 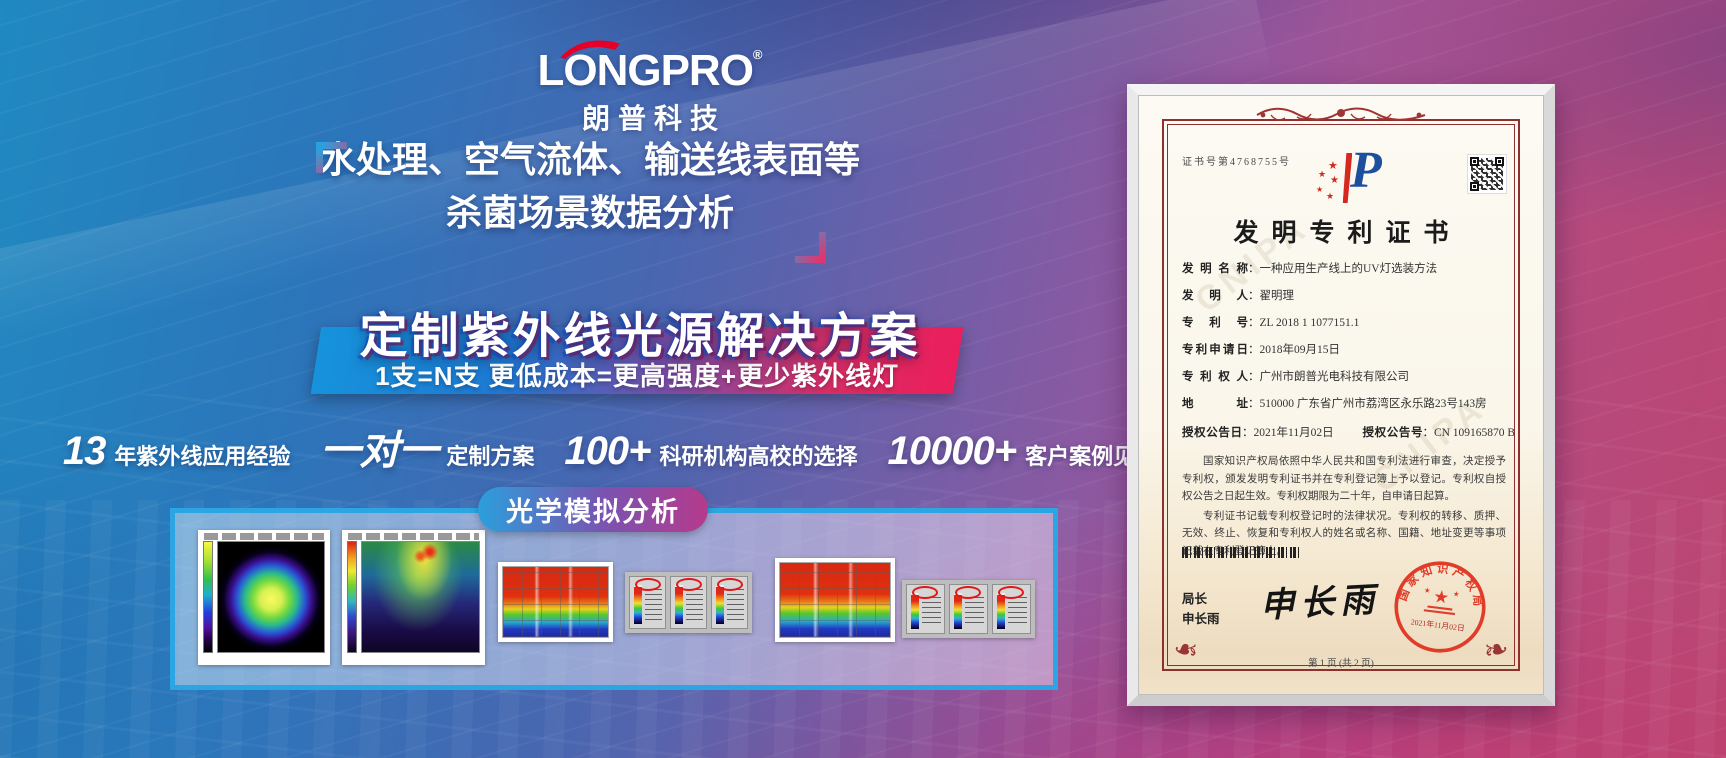 I want to click on cert-field-row: 发明名称：一种应用生产线上的UV灯选装方法, so click(x=1344, y=269).